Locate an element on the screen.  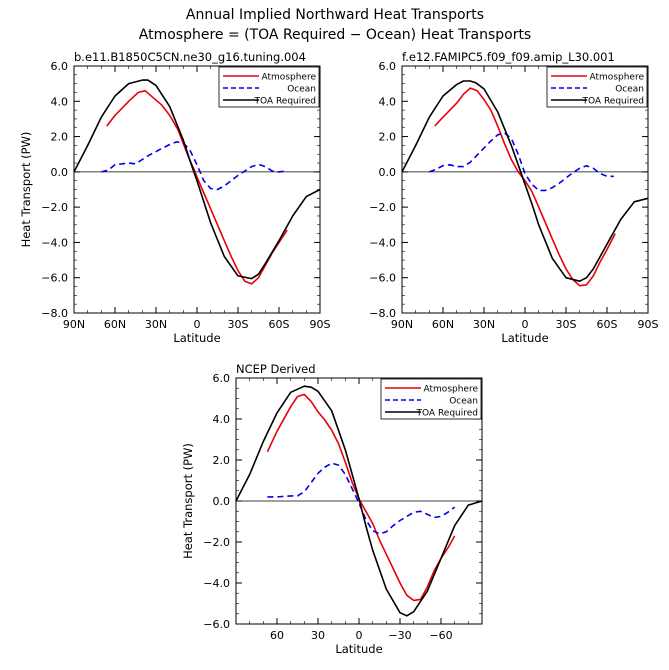
x-tick-label: −60 is located at coordinates (440, 635).